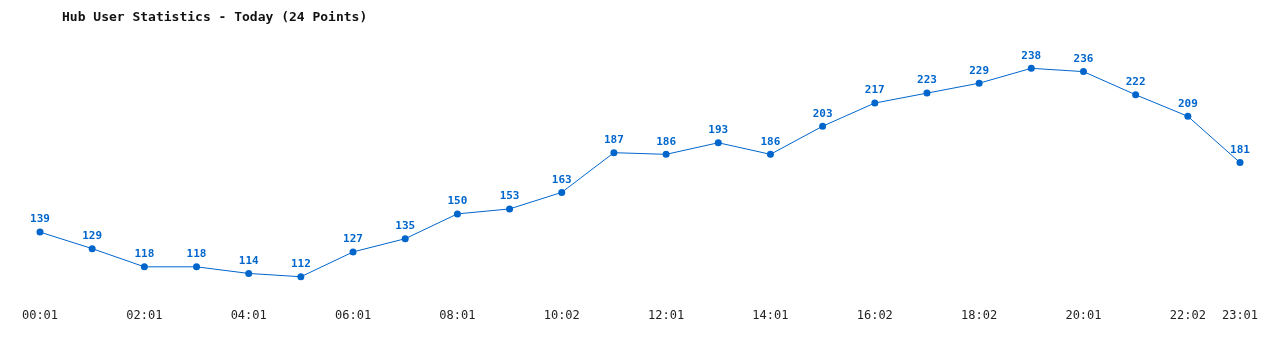  I want to click on data-label: 139, so click(40, 219).